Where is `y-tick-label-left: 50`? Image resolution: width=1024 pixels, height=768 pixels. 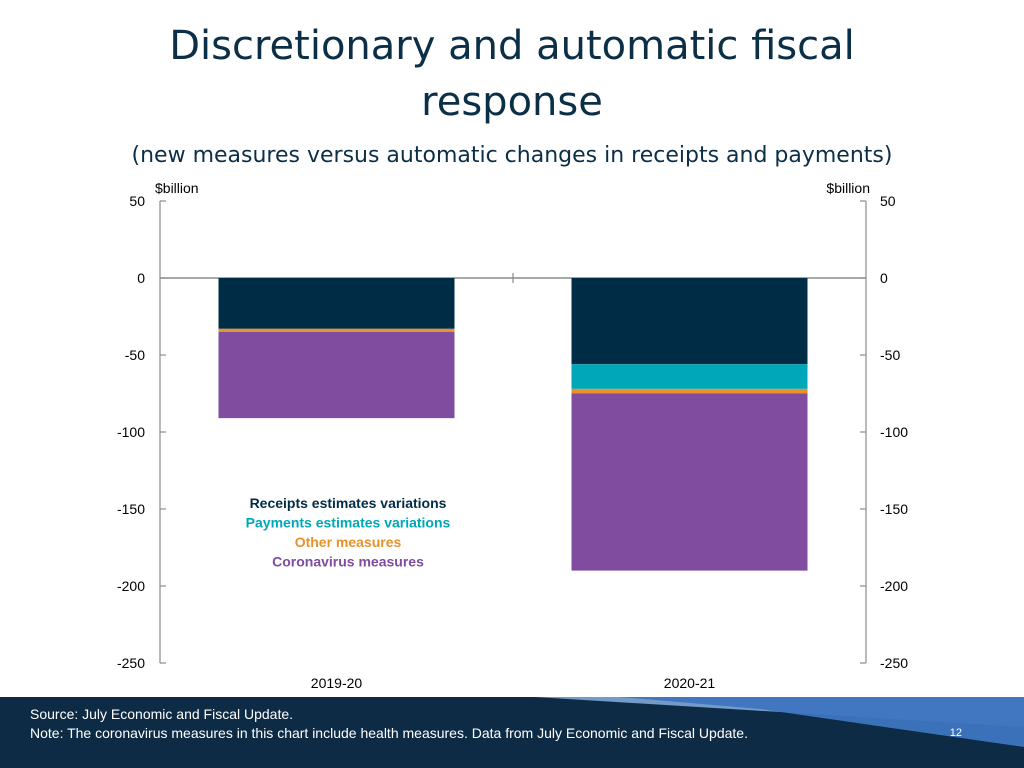 y-tick-label-left: 50 is located at coordinates (137, 201).